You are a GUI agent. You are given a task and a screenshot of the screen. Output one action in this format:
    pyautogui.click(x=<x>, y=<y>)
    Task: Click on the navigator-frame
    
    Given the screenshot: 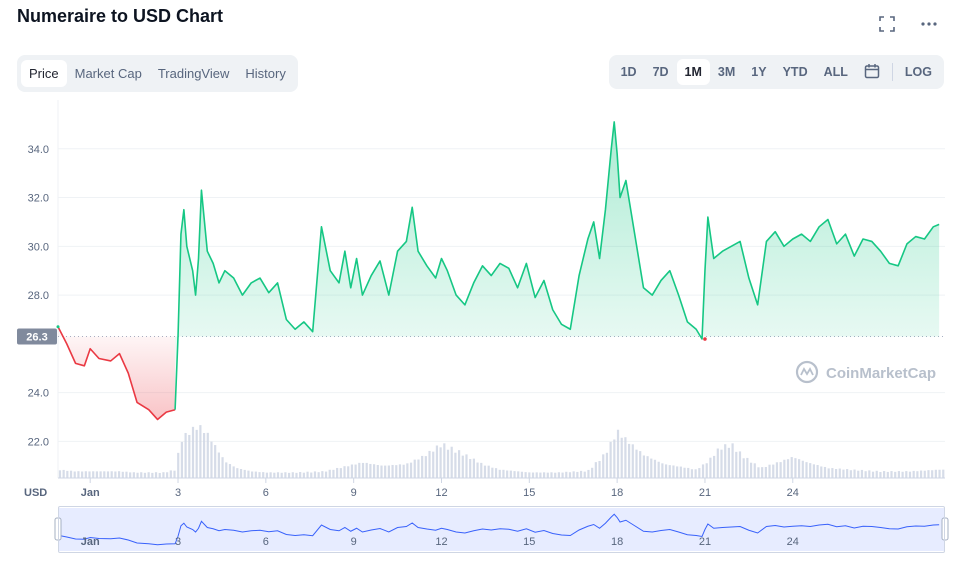 What is the action you would take?
    pyautogui.click(x=501, y=529)
    